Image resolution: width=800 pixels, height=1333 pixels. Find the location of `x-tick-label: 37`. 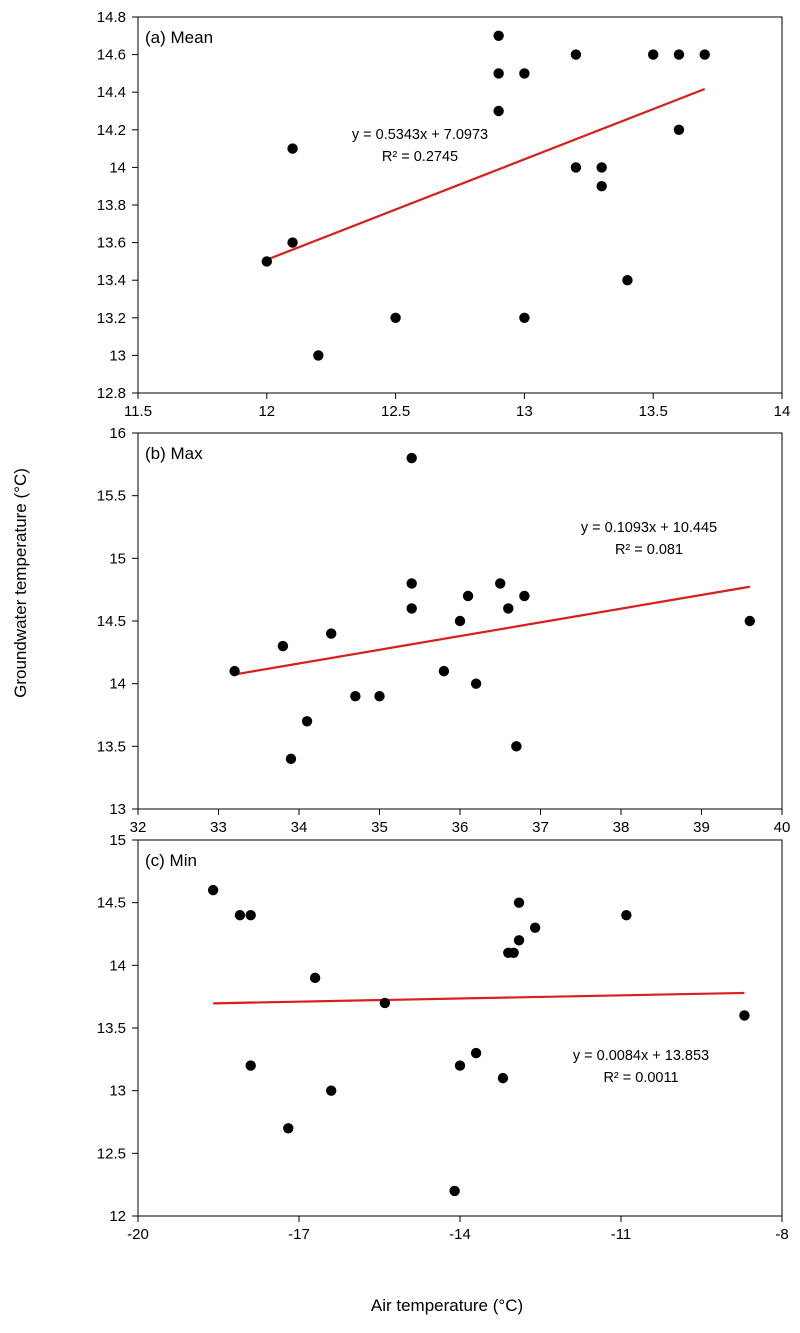

x-tick-label: 37 is located at coordinates (540, 827).